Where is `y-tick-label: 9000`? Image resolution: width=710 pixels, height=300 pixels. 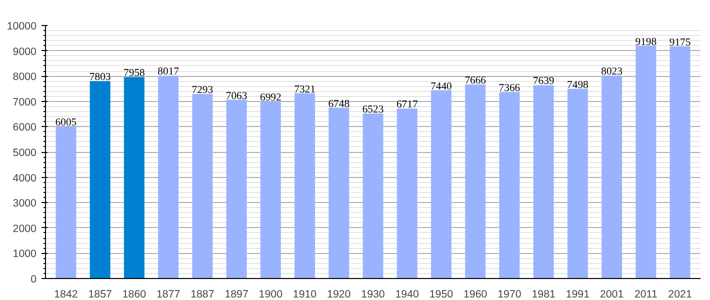
y-tick-label: 9000 is located at coordinates (24, 52).